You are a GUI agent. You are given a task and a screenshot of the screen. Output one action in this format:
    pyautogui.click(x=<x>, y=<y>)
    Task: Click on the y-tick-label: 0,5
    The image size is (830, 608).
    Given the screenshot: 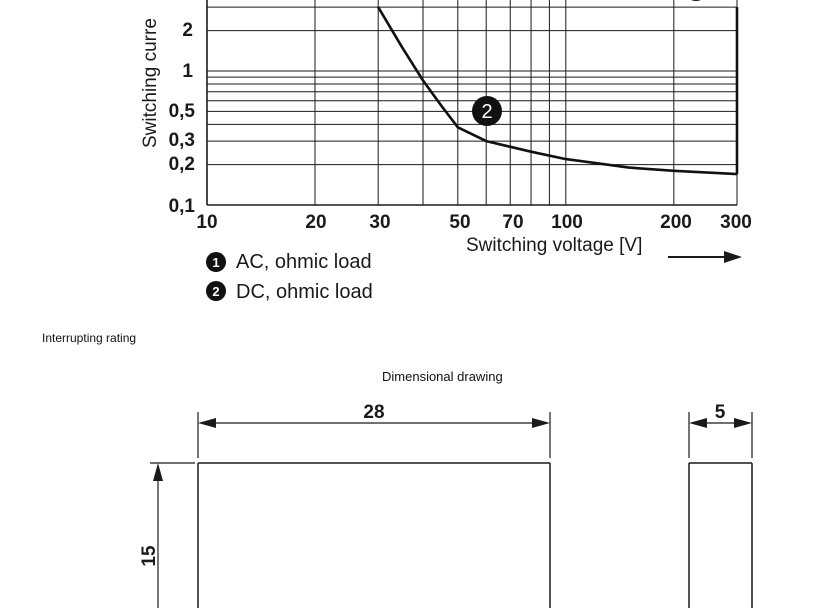 What is the action you would take?
    pyautogui.click(x=182, y=111)
    